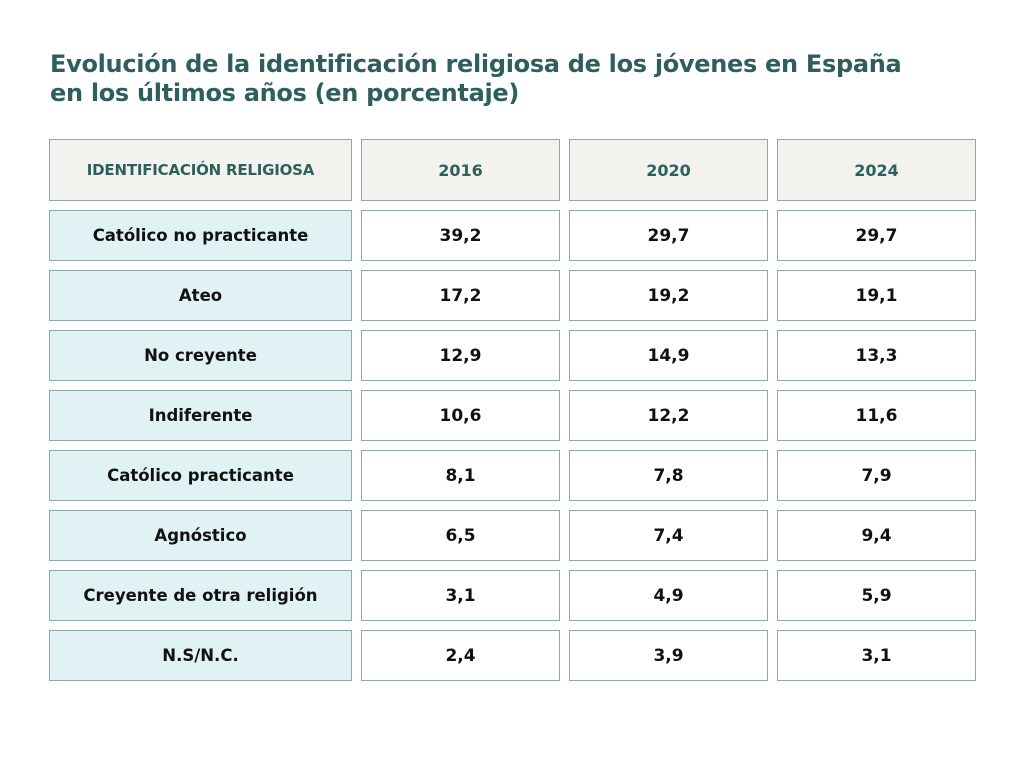 The image size is (1024, 768). Describe the element at coordinates (668, 355) in the screenshot. I see `value-cell: 14,9` at that location.